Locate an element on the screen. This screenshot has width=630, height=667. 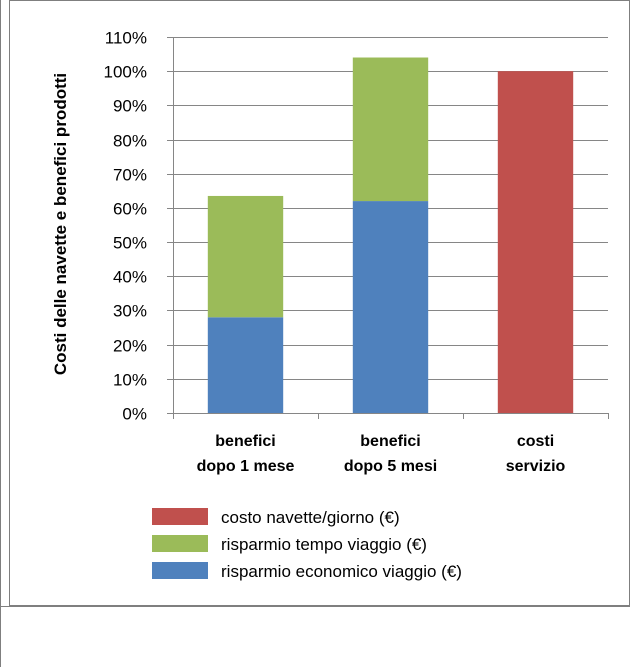
y-tick-labels: 0% 10% 20% 30% 40% 50% 60% 70% 80% 90% 100% 110% is located at coordinates (125, 226).